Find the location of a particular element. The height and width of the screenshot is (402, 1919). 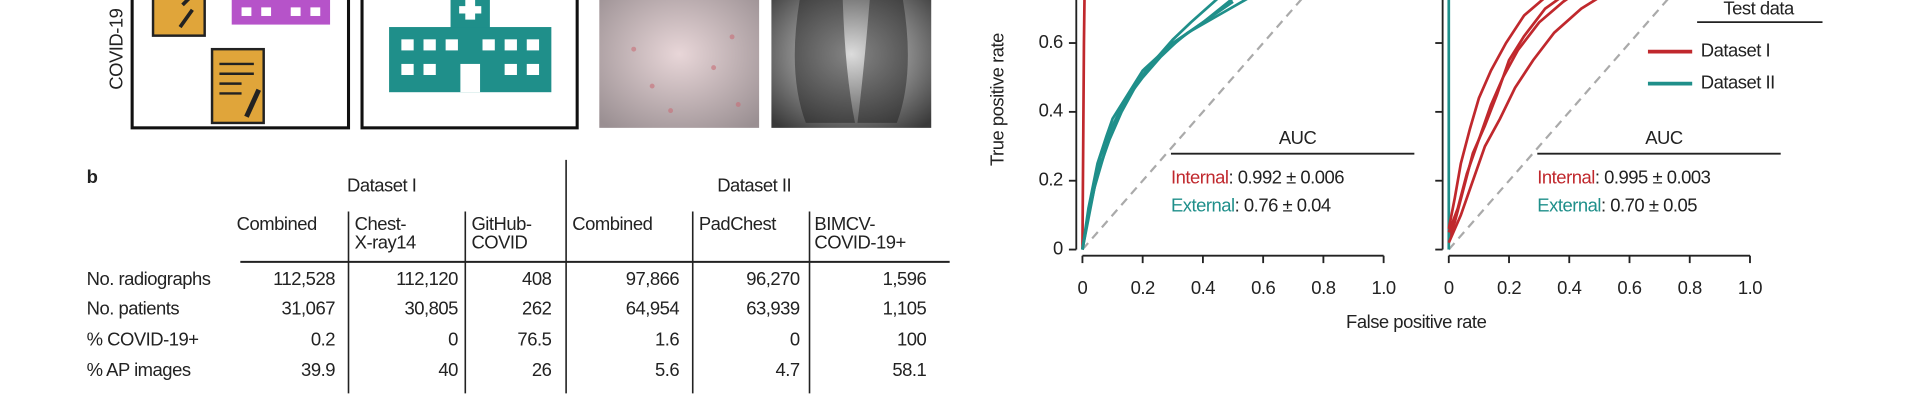

y-tick-label: 0.2 is located at coordinates (1051, 179).